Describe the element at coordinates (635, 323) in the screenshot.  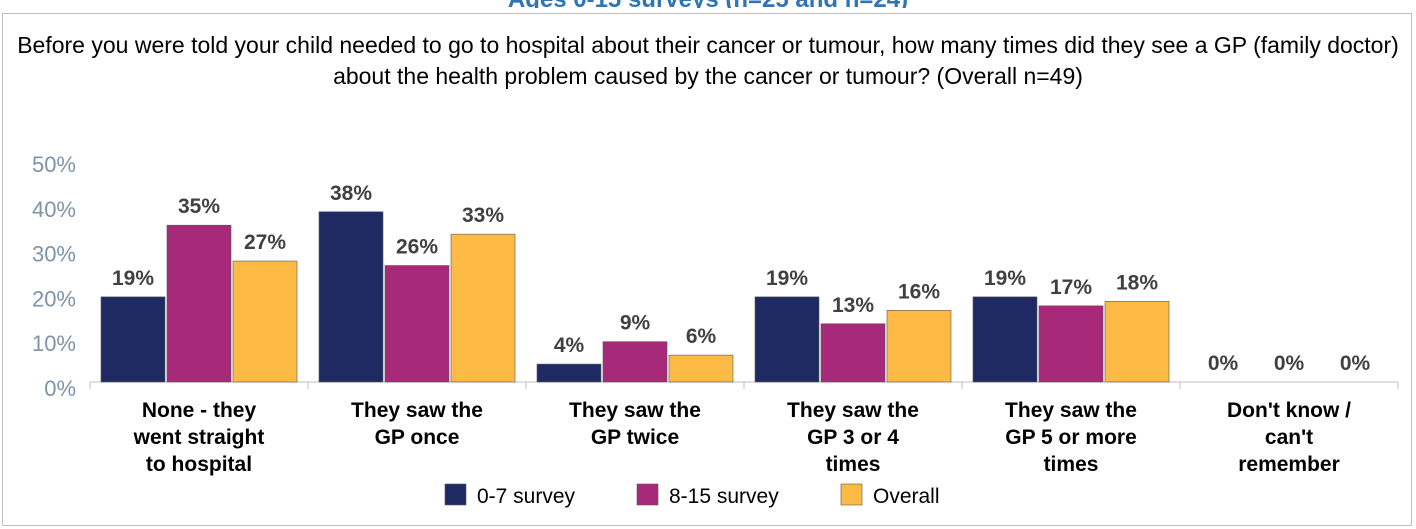
I see `data-label: 9%` at that location.